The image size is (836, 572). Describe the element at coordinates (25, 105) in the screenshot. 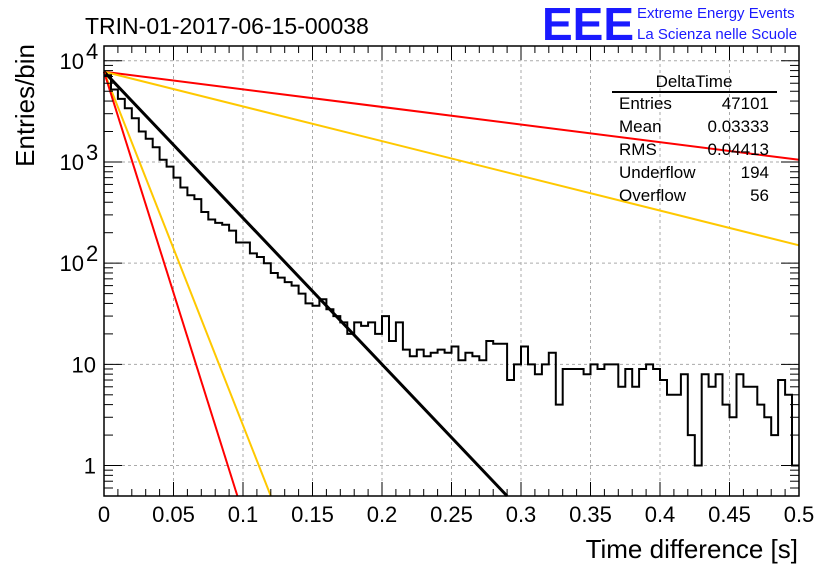

I see `y-axis-label: Entries/bin` at that location.